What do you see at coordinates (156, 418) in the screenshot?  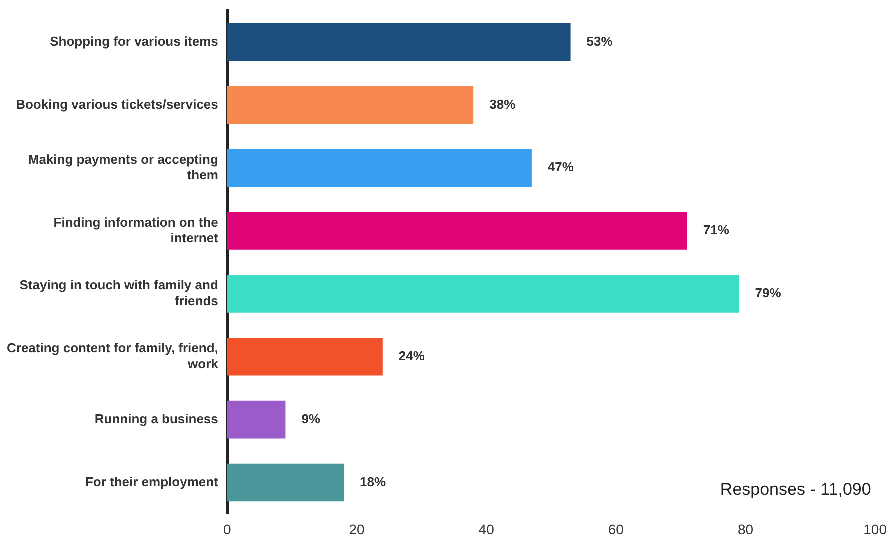 I see `y-tick-label: Running a business` at bounding box center [156, 418].